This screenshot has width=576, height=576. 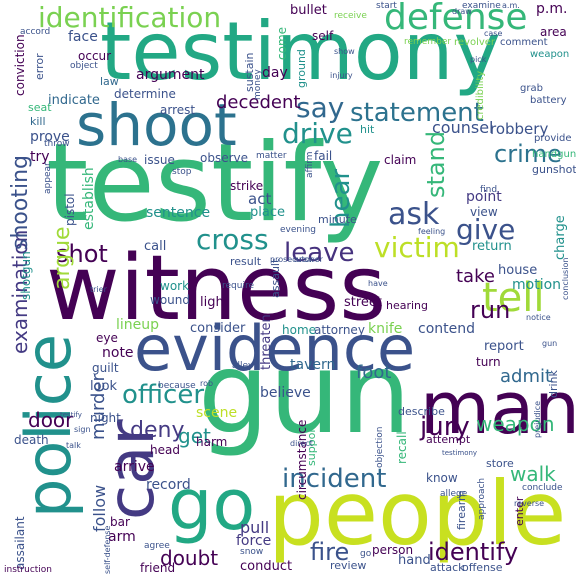 What do you see at coordinates (51, 420) in the screenshot?
I see `word-door: door` at bounding box center [51, 420].